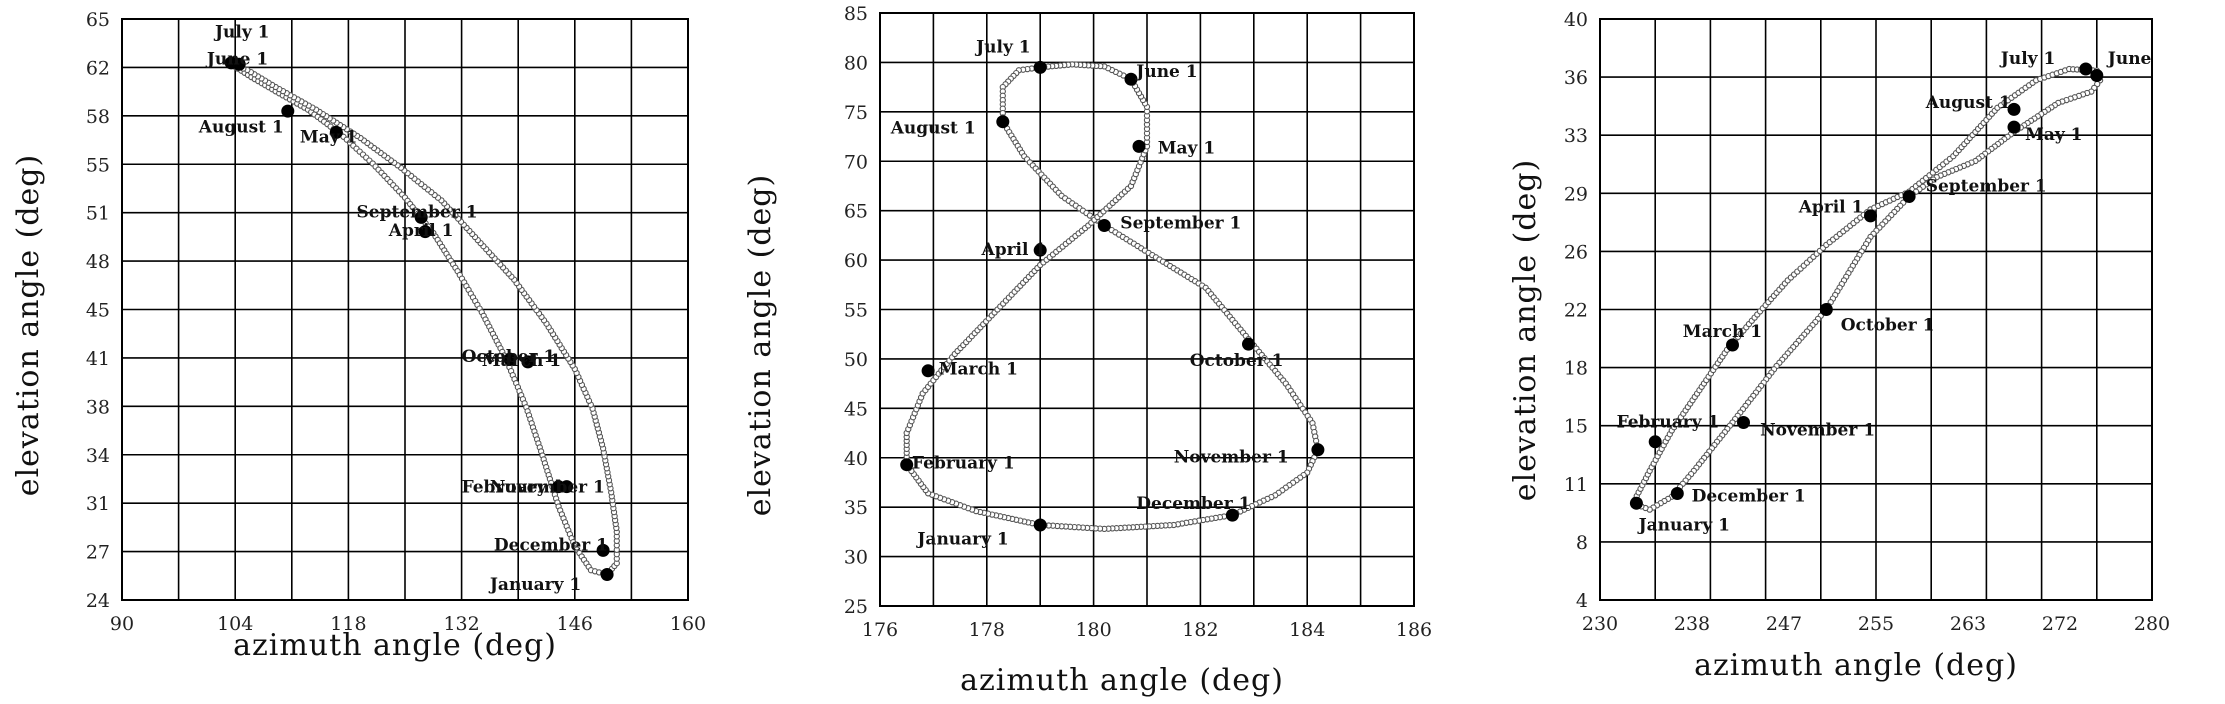  I want to click on x-tick-label: 255, so click(1876, 624).